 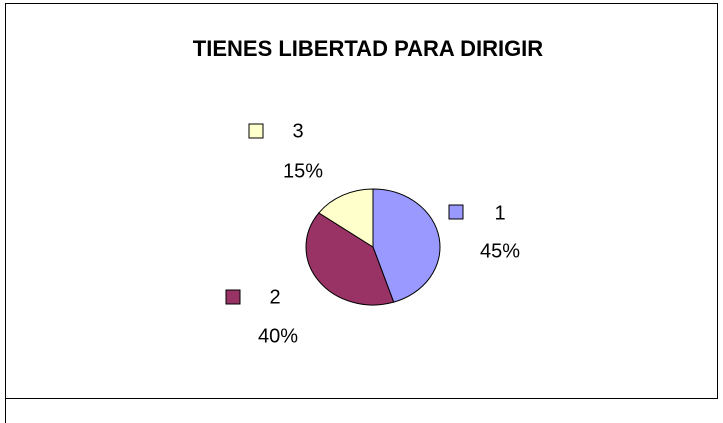 I want to click on data-label: 15%, so click(x=303, y=171).